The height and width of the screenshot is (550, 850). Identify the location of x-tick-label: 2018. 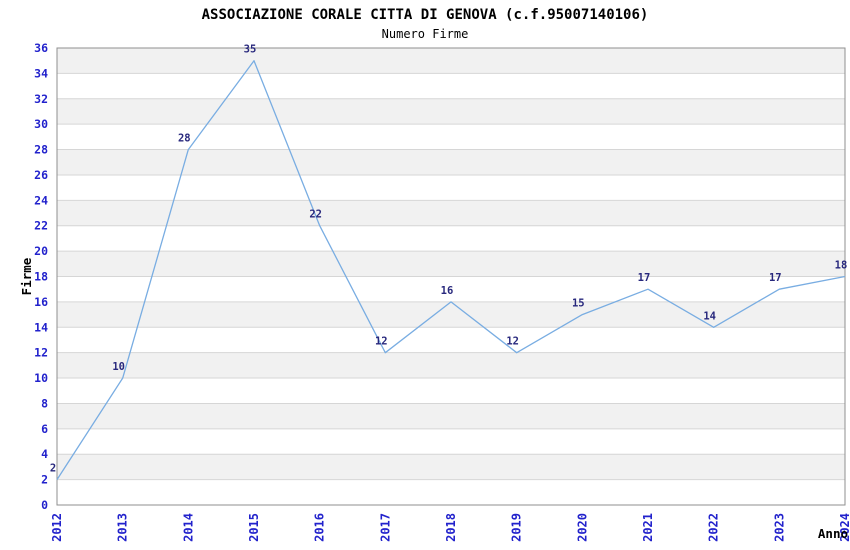
(451, 527).